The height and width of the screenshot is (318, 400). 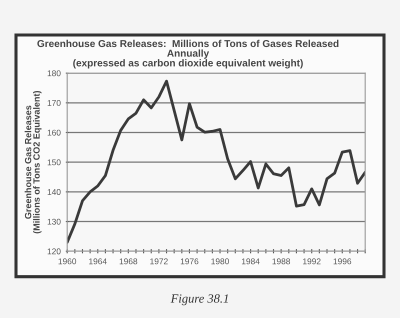 What do you see at coordinates (33, 162) in the screenshot?
I see `y-axis-title: Greenhouse Gas Releases (Millions of Tons CO2 Equivalent)` at bounding box center [33, 162].